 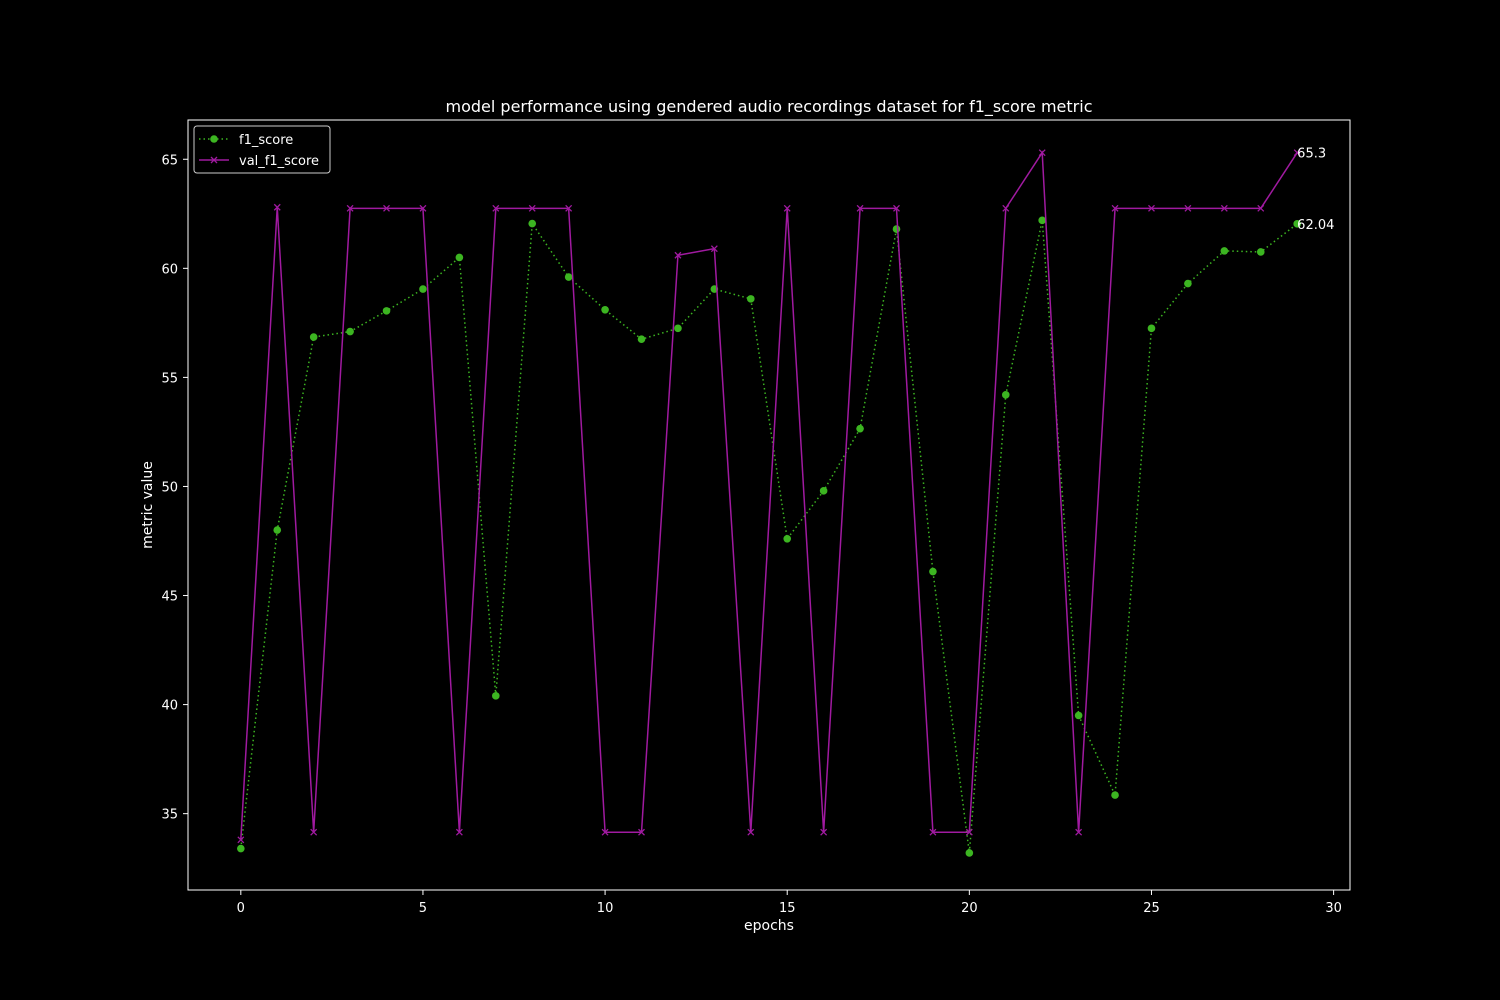 I want to click on x-axis: 0 5 10 15 20 25 30, so click(x=789, y=903).